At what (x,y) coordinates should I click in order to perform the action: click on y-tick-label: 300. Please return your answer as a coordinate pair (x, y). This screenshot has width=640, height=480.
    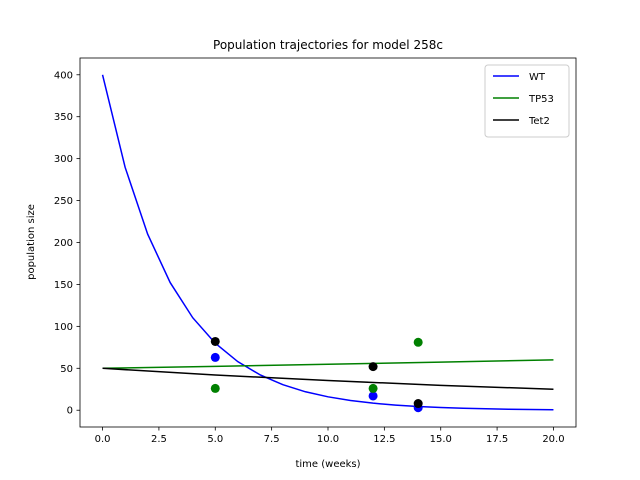
    Looking at the image, I should click on (63, 159).